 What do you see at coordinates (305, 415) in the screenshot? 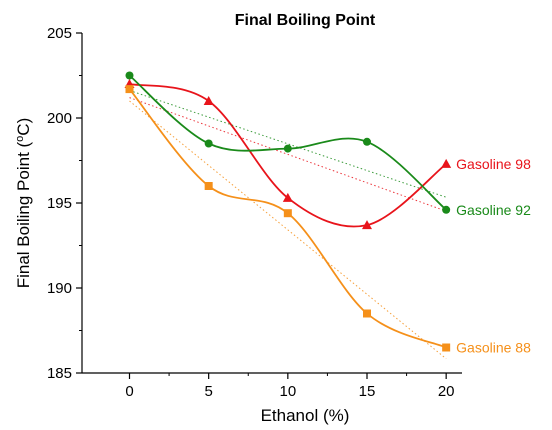
I see `x-axis-label: Ethanol (%)` at bounding box center [305, 415].